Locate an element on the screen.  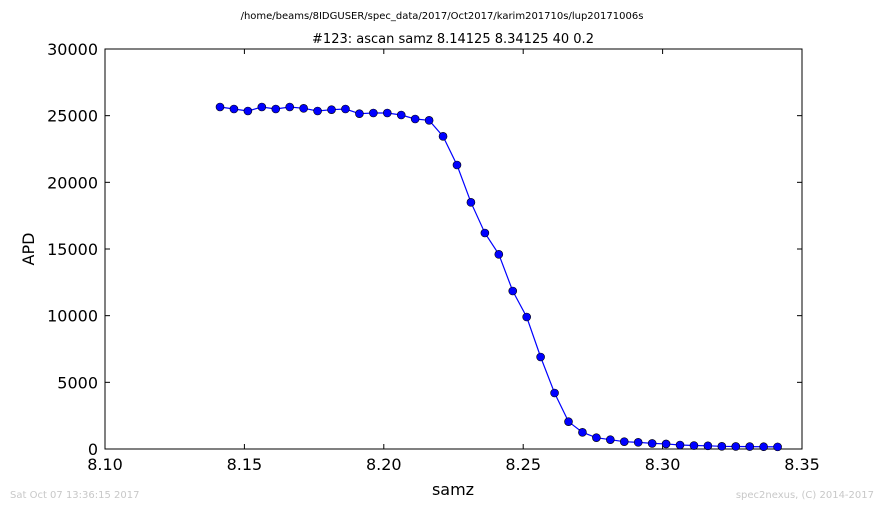
x-tick-label: 8.10 is located at coordinates (105, 464).